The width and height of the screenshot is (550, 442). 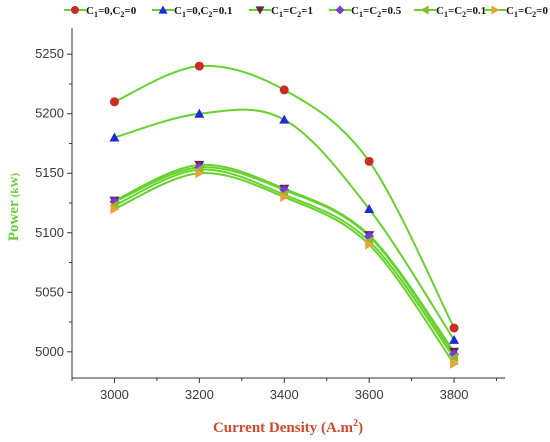 I want to click on legend-item-1: C1=0,C2=0, so click(x=100, y=12).